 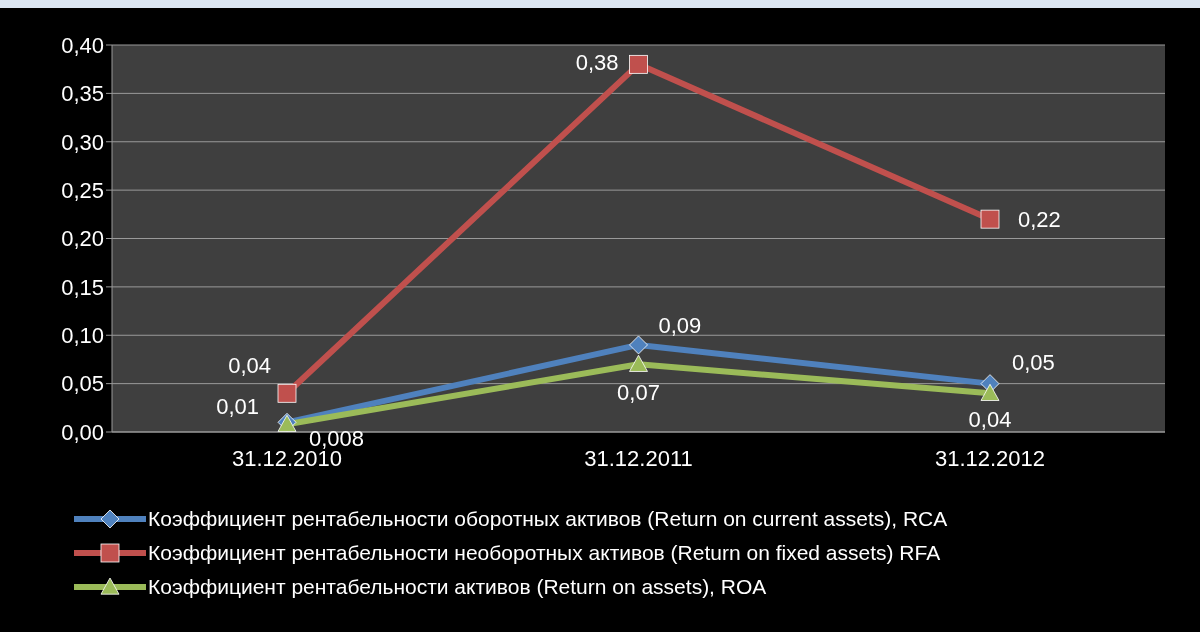 What do you see at coordinates (680, 325) in the screenshot?
I see `data-label: 0,09` at bounding box center [680, 325].